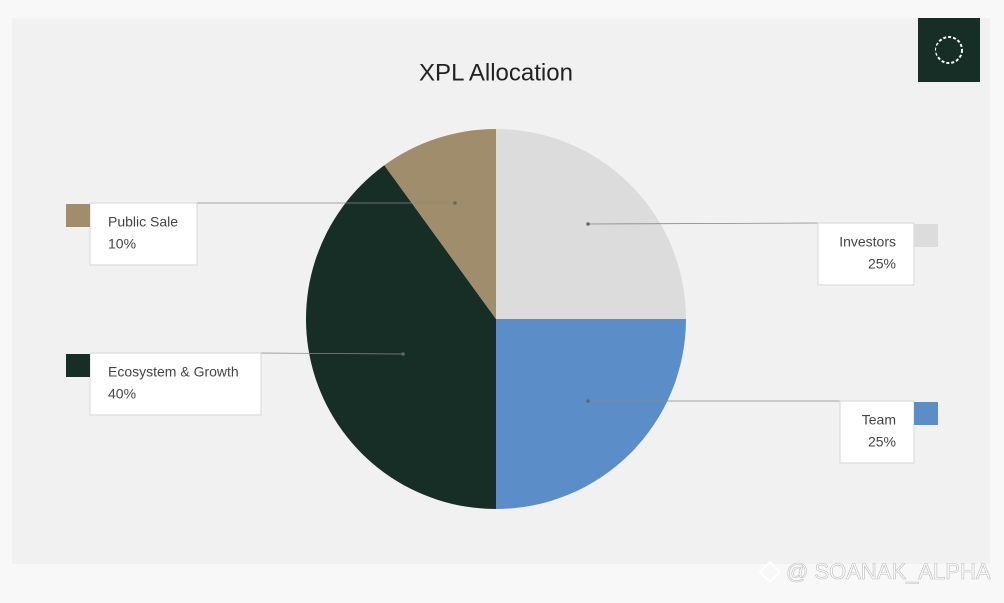 The image size is (1004, 603). Describe the element at coordinates (949, 50) in the screenshot. I see `logo` at that location.